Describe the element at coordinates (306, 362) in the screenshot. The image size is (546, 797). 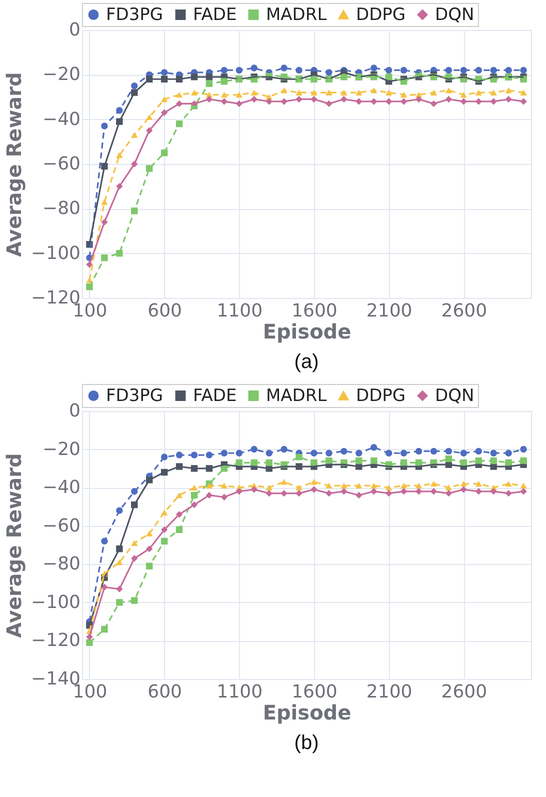
I see `text: (a)` at that location.